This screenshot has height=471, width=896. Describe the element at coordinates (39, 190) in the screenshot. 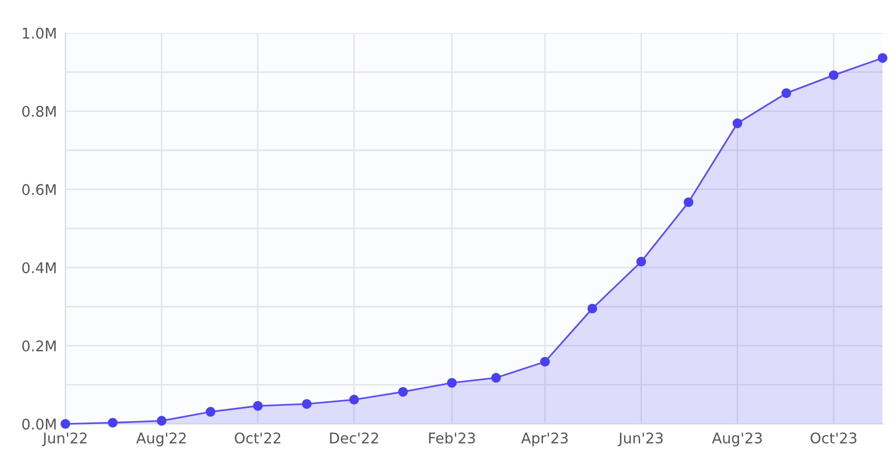

I see `y-tick-label: 0.6M` at that location.